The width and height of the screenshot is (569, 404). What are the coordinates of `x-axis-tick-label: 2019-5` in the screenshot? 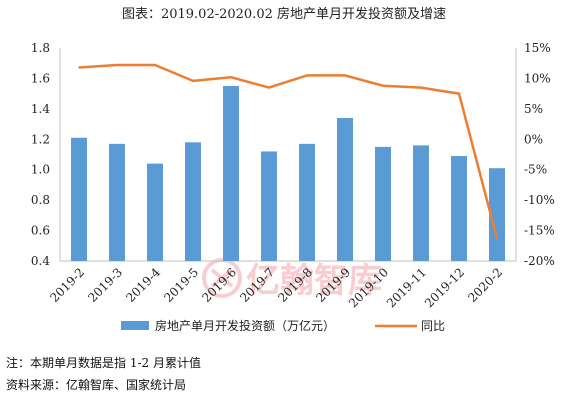 It's located at (181, 285).